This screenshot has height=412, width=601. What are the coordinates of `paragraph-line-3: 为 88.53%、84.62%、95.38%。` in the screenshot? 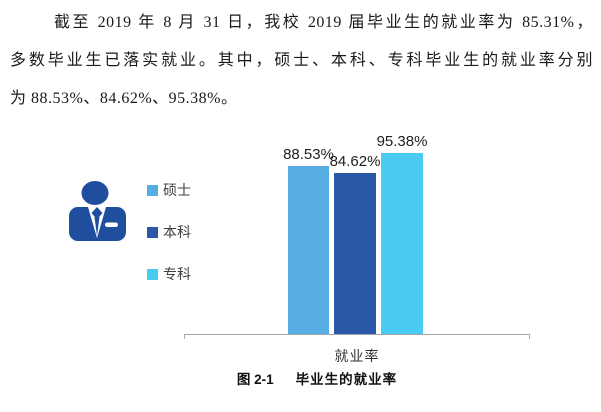 It's located at (124, 98).